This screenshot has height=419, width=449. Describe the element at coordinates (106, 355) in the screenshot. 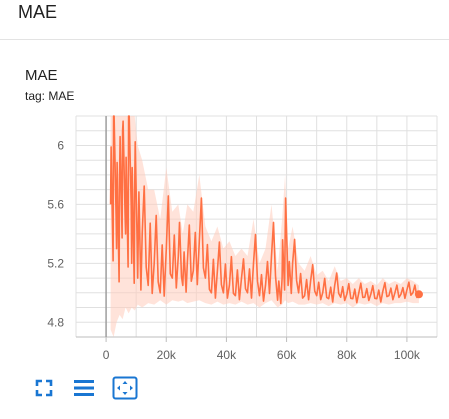

I see `x-tick-label: 0` at that location.